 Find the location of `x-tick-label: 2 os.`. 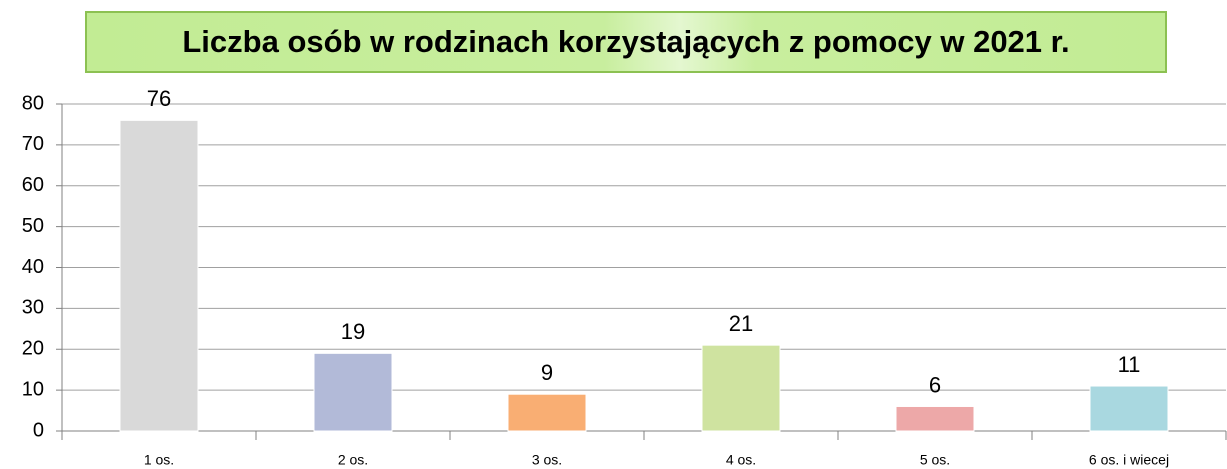

x-tick-label: 2 os. is located at coordinates (353, 460).